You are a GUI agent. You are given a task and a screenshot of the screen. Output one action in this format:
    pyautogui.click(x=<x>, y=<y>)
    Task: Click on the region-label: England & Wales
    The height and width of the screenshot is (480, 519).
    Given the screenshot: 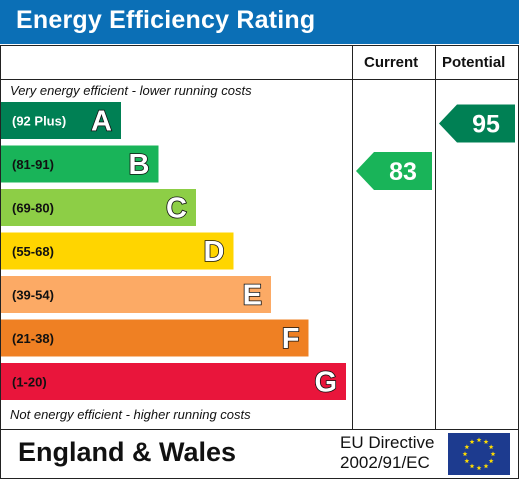 What is the action you would take?
    pyautogui.click(x=127, y=452)
    